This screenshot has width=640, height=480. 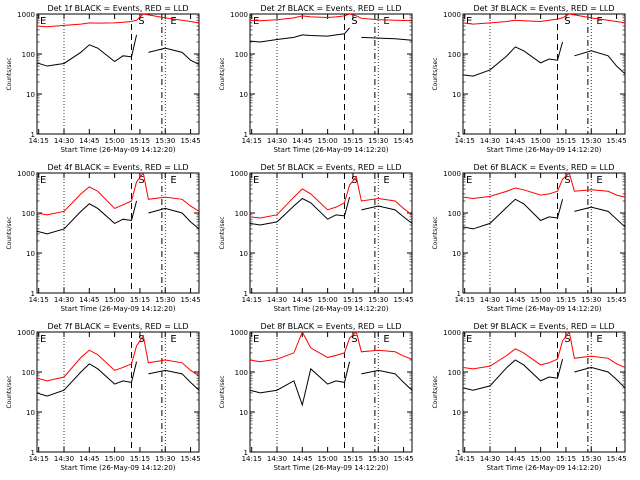 I want to click on chart-title: Det 5f BLACK = Events, RED = LLD, so click(x=330, y=167).